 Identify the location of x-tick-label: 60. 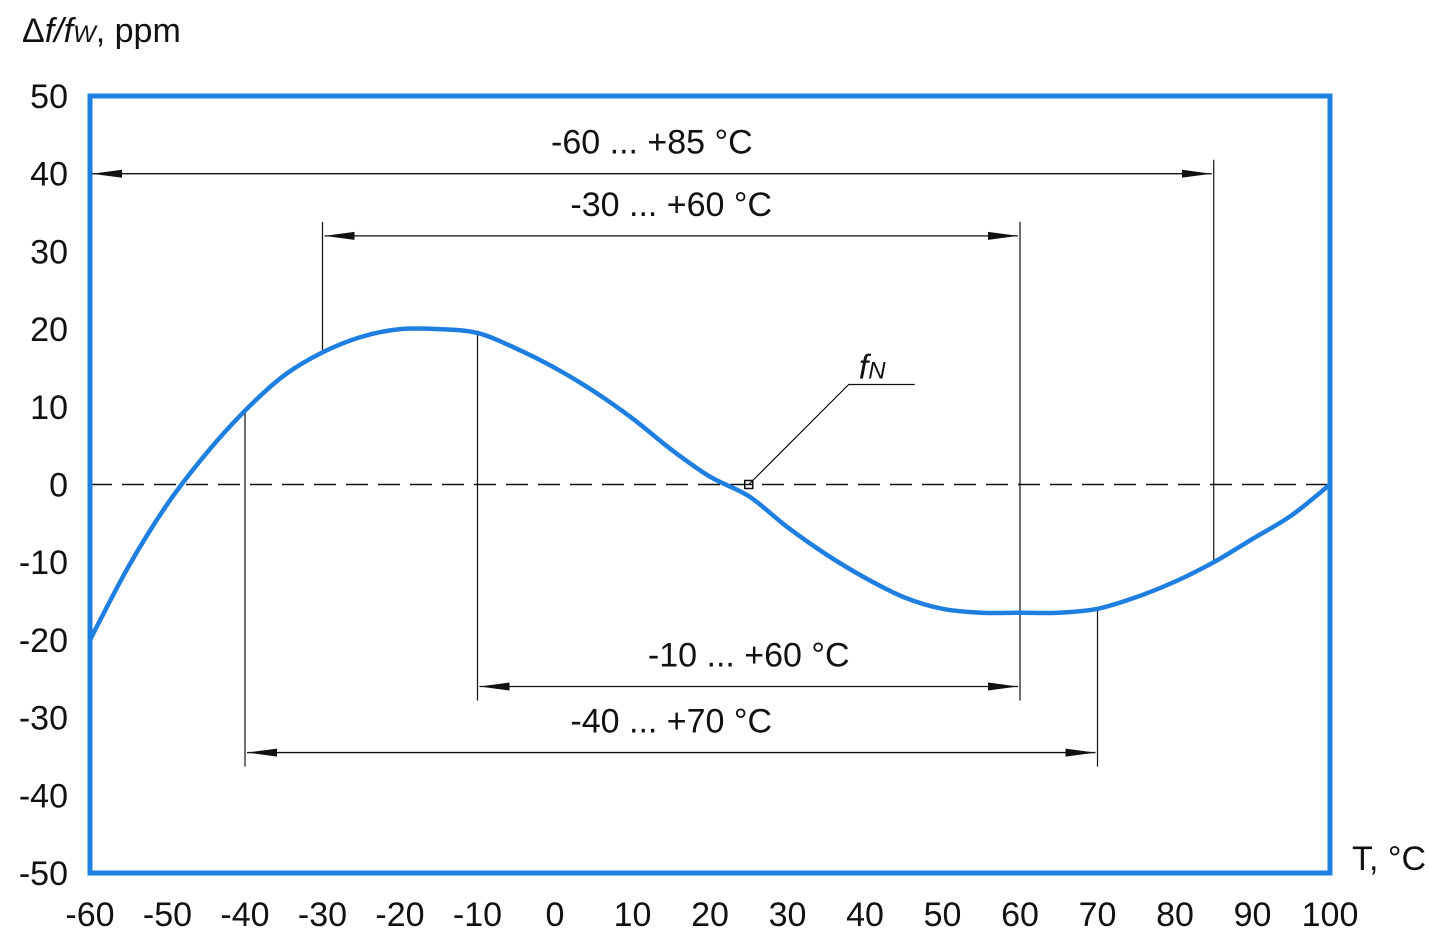
(1020, 913).